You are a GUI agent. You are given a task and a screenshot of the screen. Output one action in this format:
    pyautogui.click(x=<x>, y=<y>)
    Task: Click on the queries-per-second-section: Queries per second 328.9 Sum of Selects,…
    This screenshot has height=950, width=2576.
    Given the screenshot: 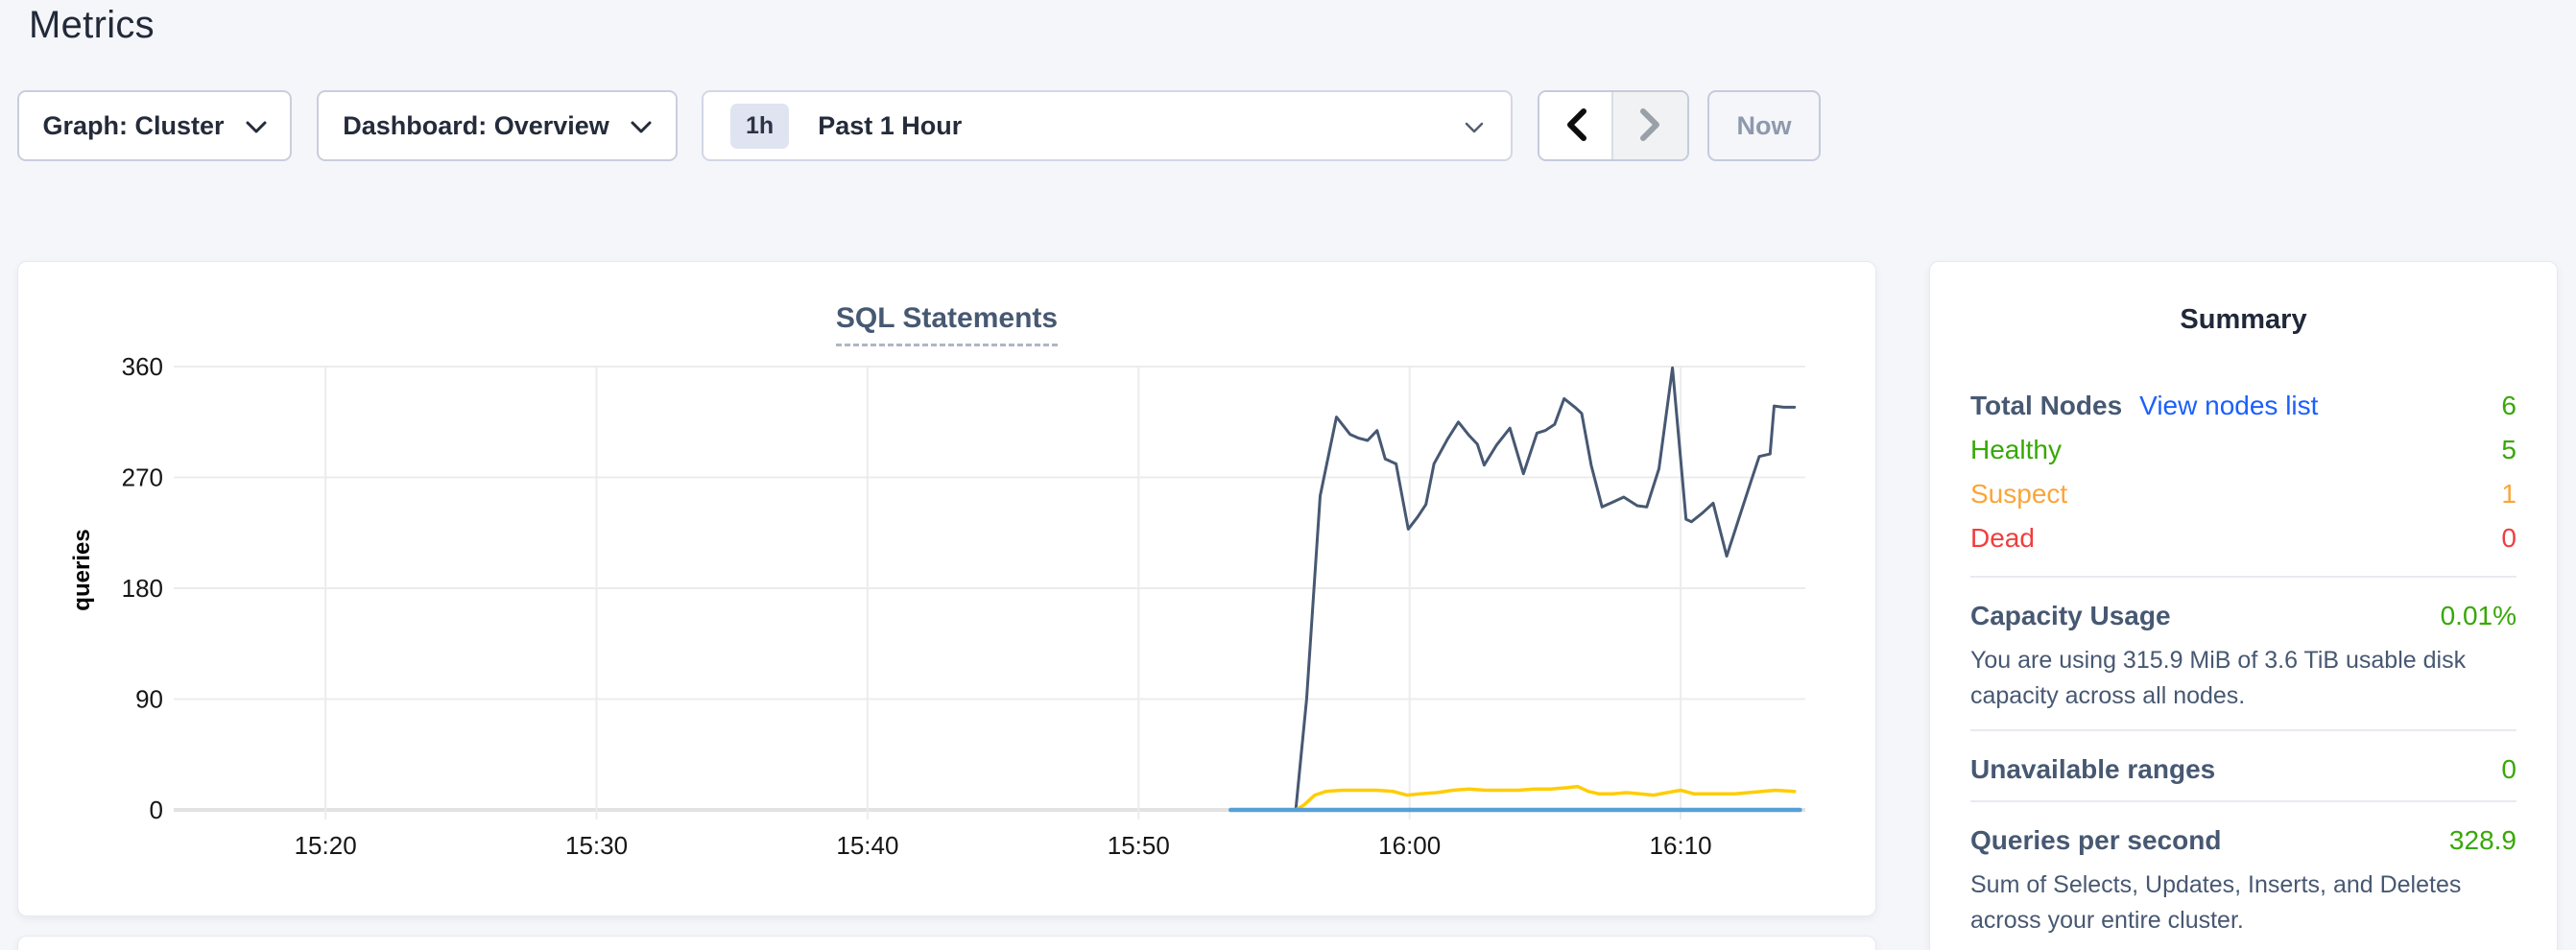 What is the action you would take?
    pyautogui.click(x=2243, y=881)
    